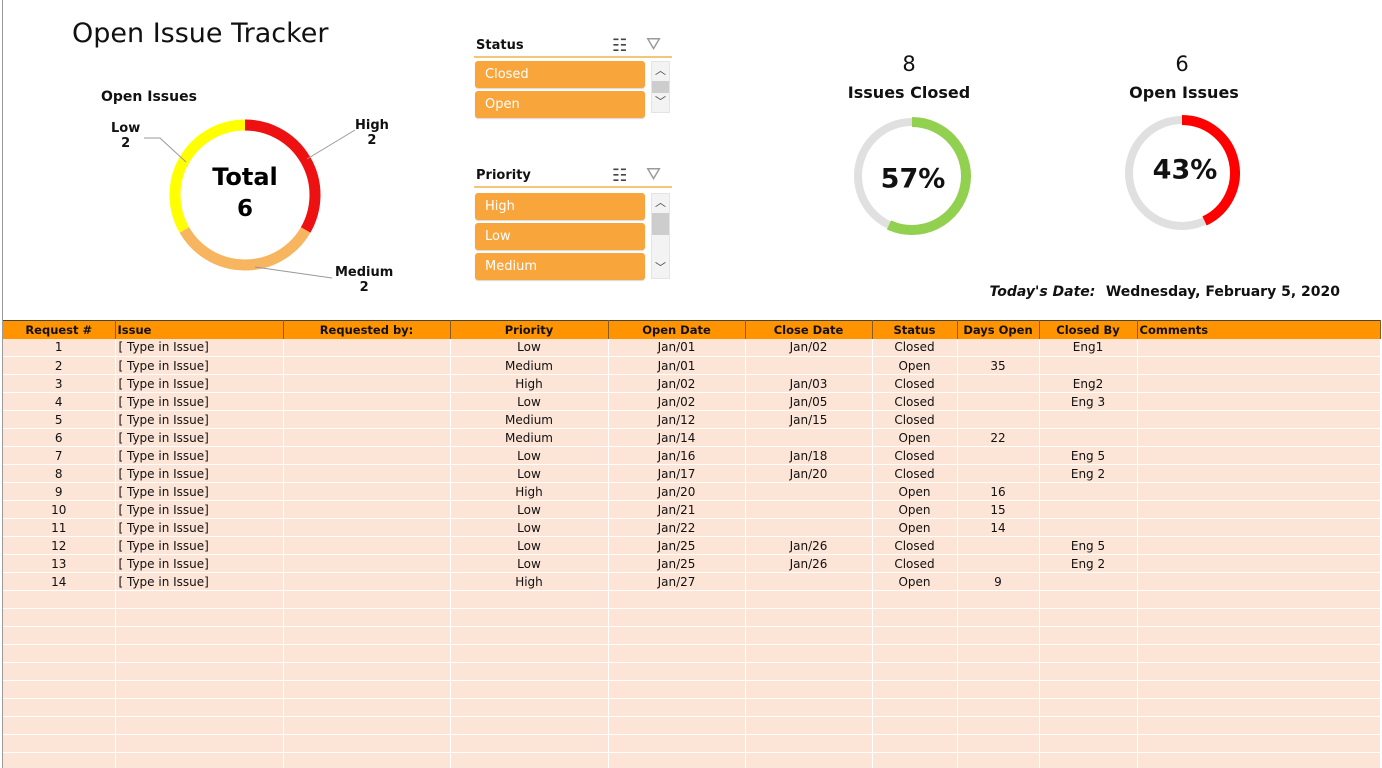 This screenshot has height=768, width=1382. I want to click on scroll-thumb, so click(660, 87).